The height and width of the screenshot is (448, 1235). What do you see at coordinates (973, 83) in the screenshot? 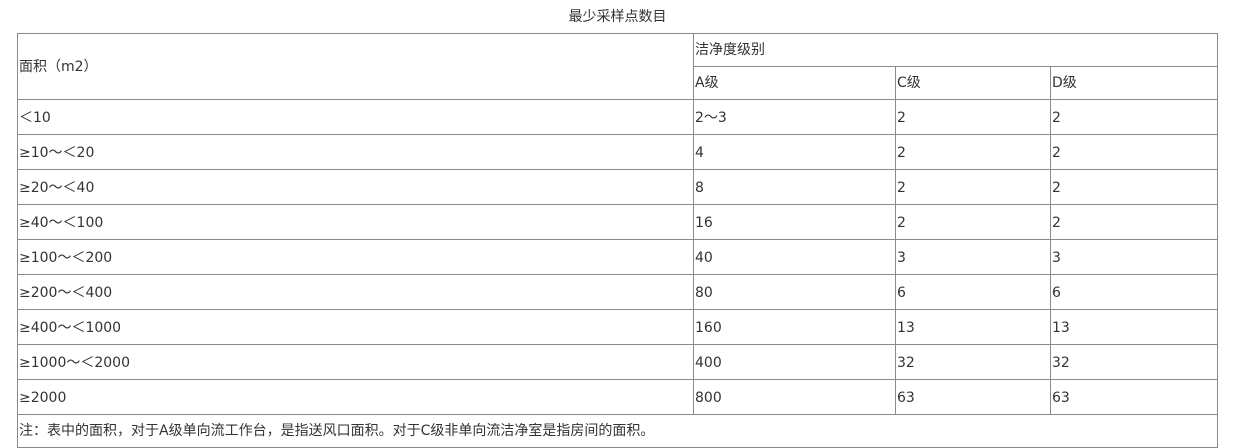
I see `header-grade-c: C级` at bounding box center [973, 83].